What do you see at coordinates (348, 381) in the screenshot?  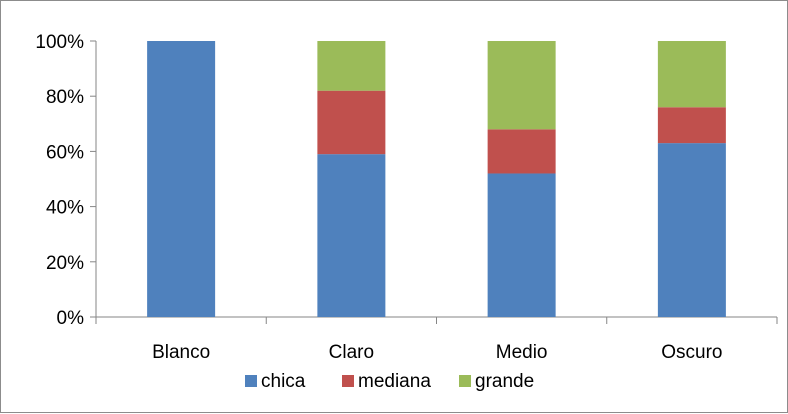 I see `legend-swatch-mediana` at bounding box center [348, 381].